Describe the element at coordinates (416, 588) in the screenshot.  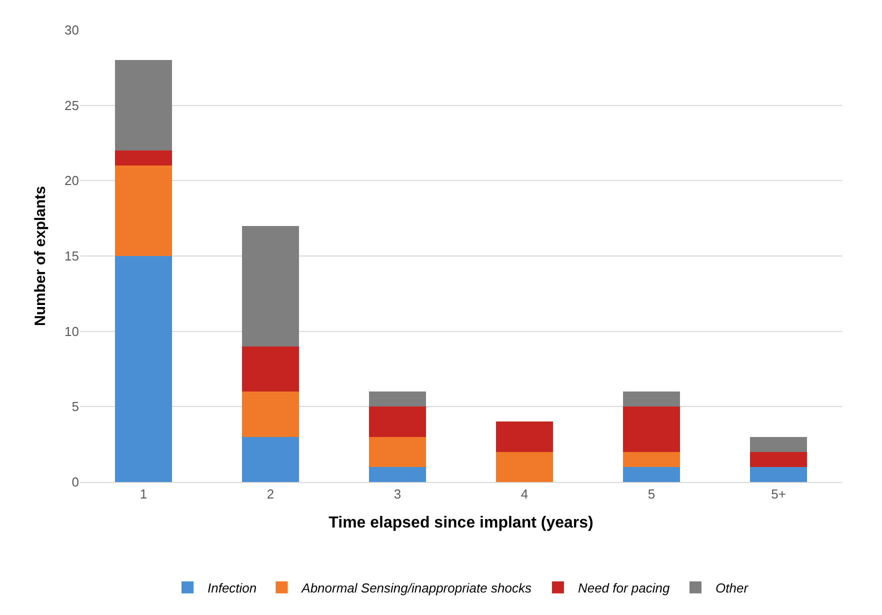
I see `legend-label: Abnormal Sensing/inappropriate shocks` at that location.